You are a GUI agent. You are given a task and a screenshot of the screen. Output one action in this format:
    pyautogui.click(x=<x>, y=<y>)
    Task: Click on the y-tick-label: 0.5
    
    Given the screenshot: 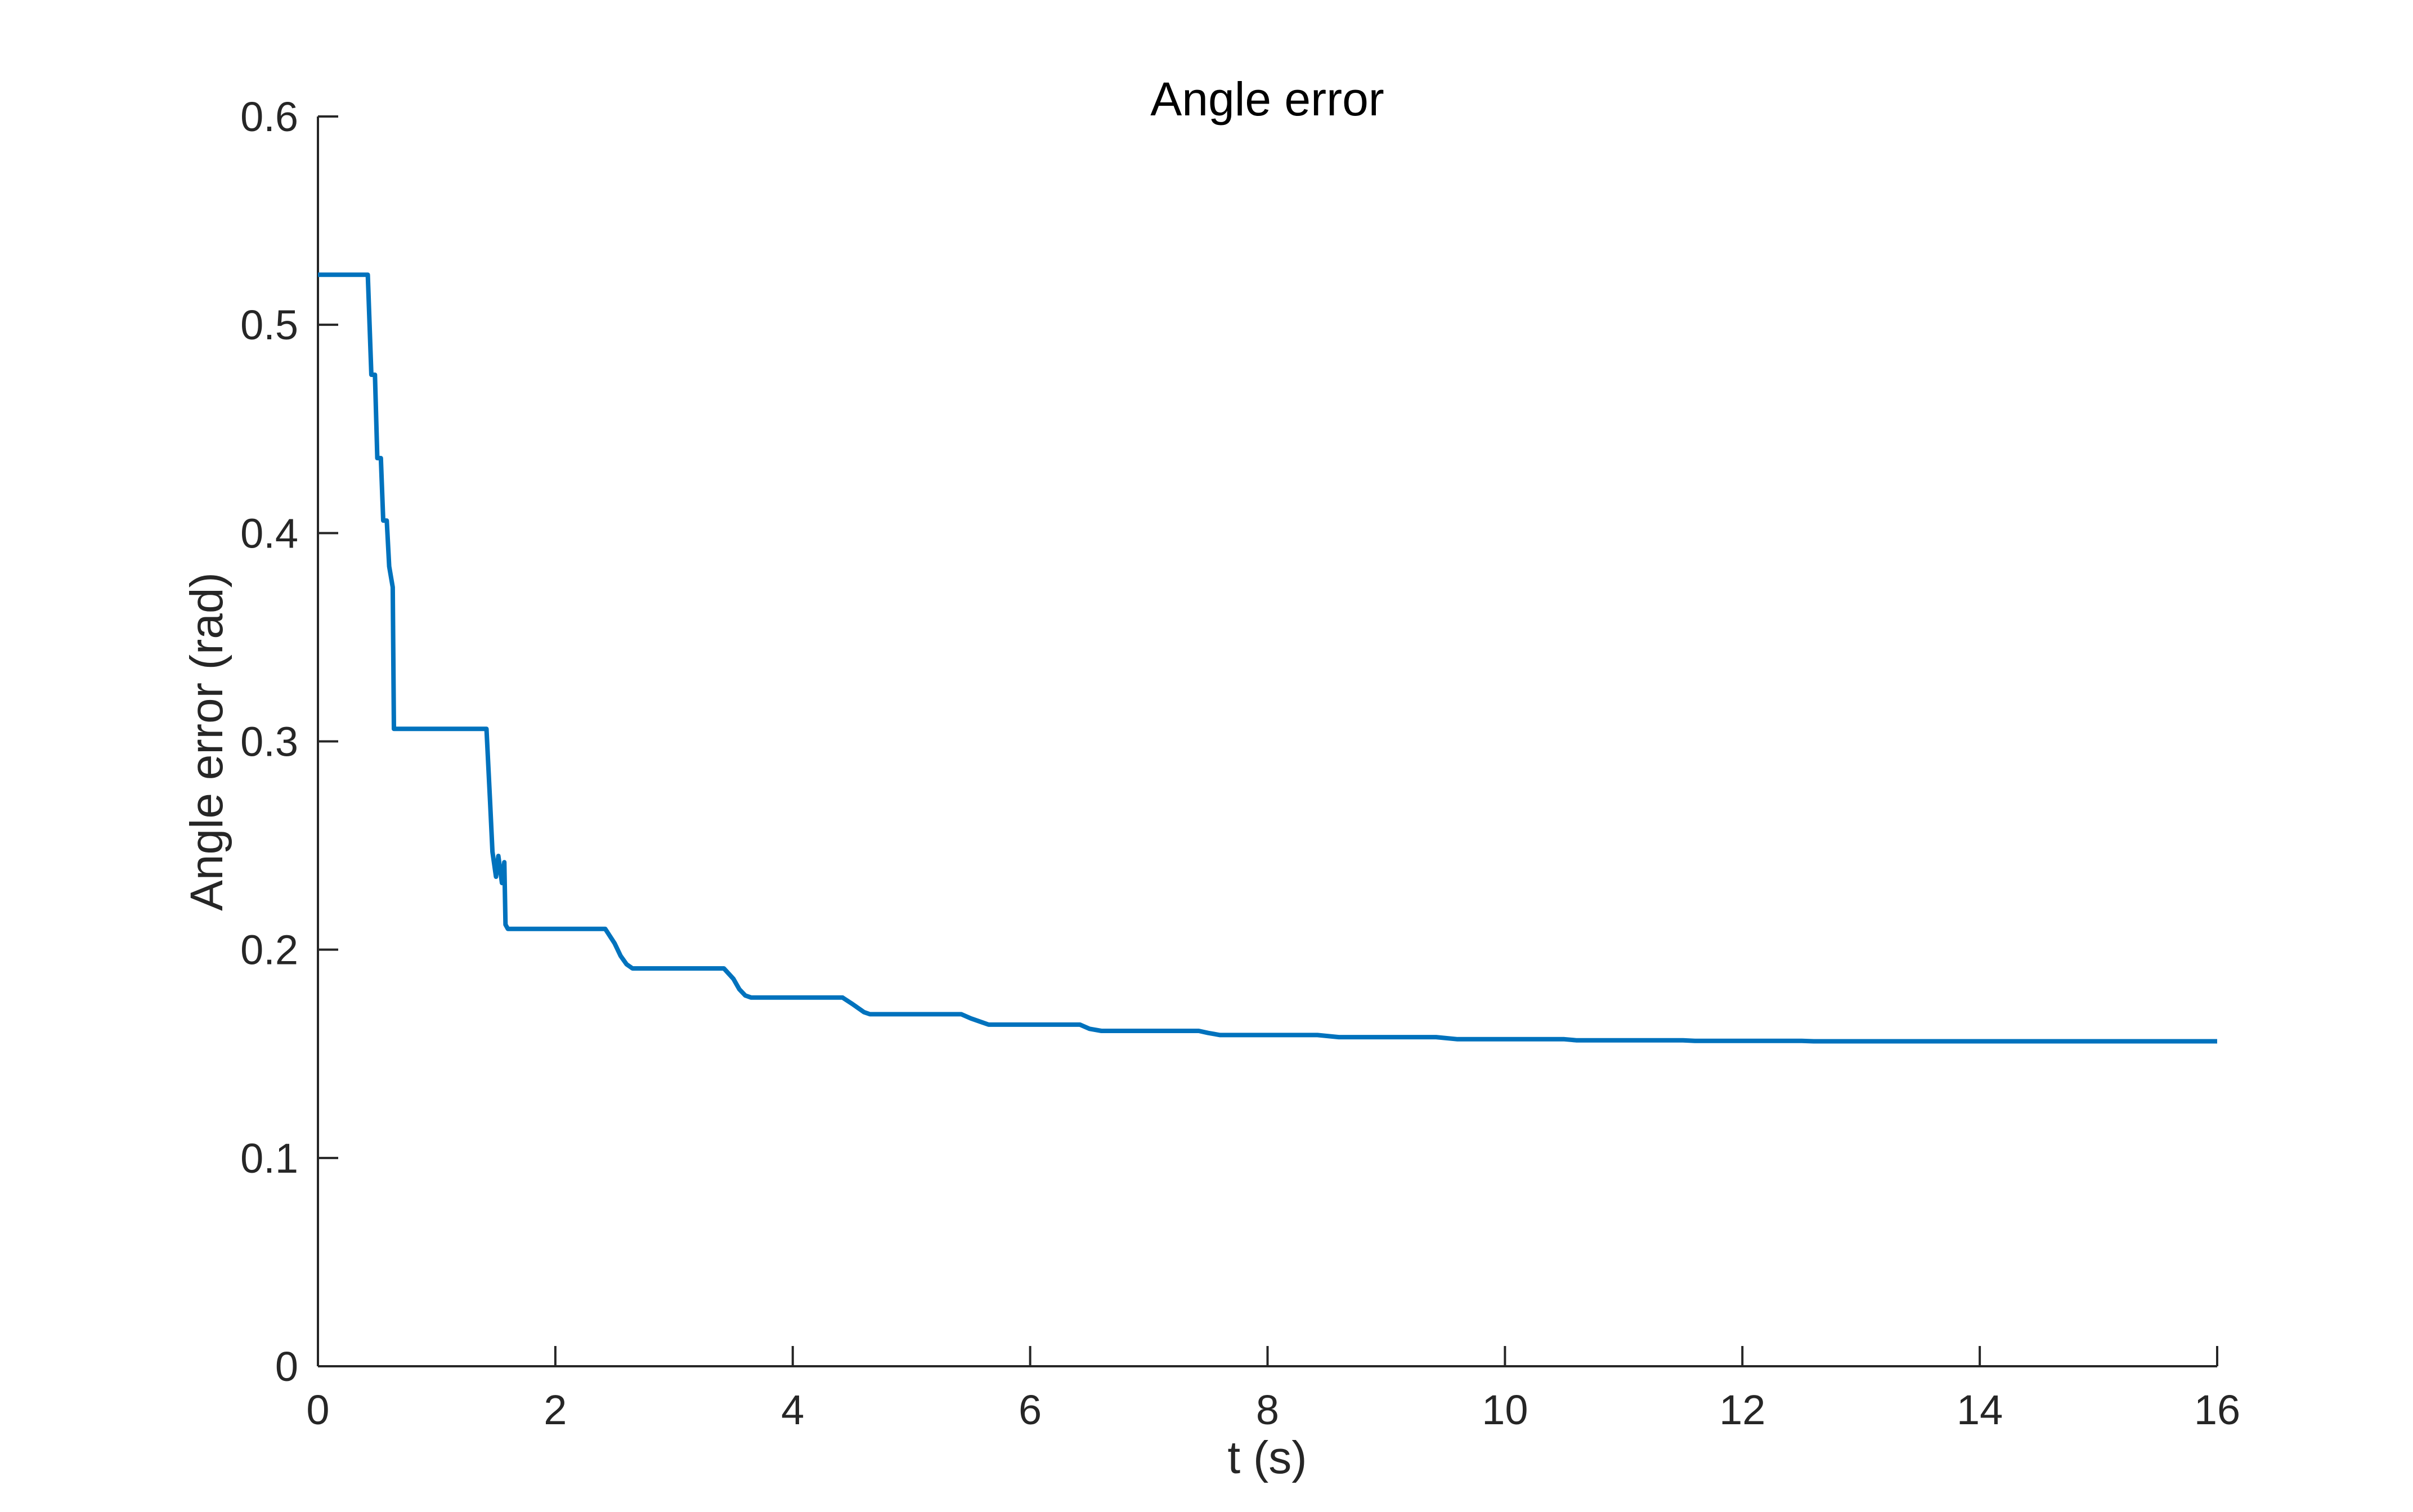 What is the action you would take?
    pyautogui.click(x=269, y=325)
    